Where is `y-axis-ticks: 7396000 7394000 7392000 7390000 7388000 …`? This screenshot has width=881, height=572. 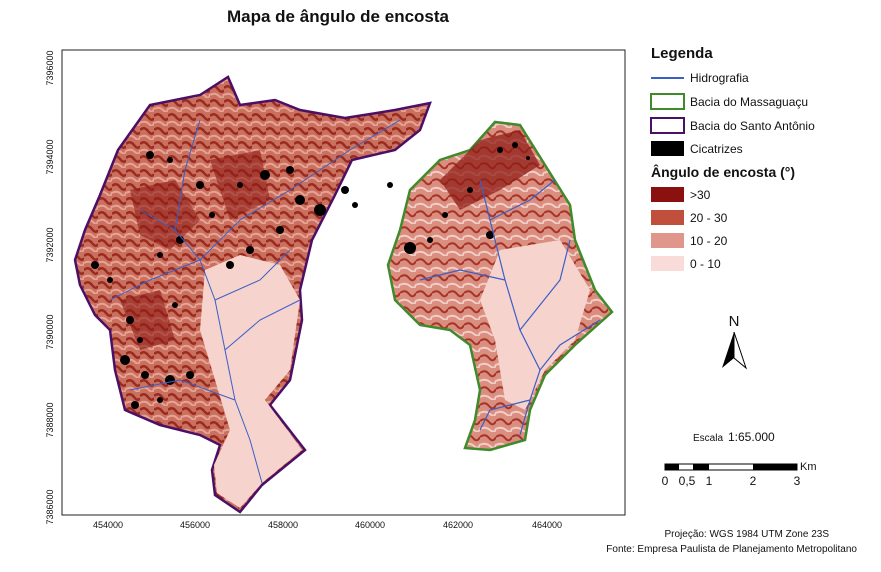
y-axis-ticks: 7396000 7394000 7392000 7390000 7388000 … is located at coordinates (50, 287).